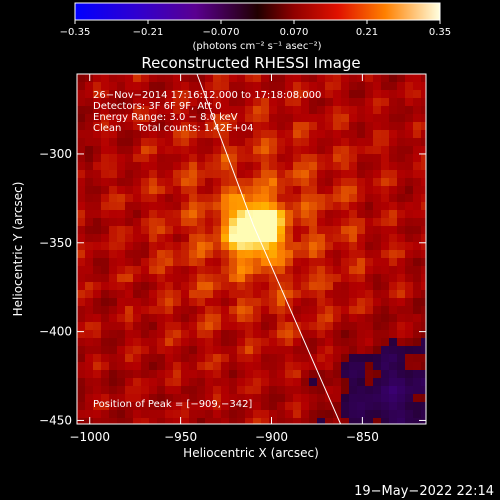 The width and height of the screenshot is (500, 500). What do you see at coordinates (165, 117) in the screenshot?
I see `annotation-energy-range: Energy Range: 3.0 − 8.0 keV` at bounding box center [165, 117].